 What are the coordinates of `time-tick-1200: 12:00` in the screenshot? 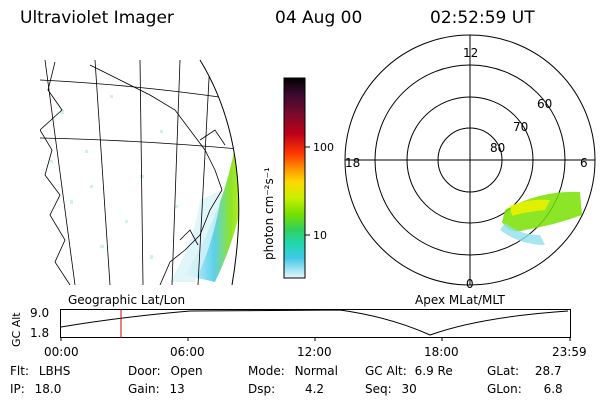 It's located at (314, 352).